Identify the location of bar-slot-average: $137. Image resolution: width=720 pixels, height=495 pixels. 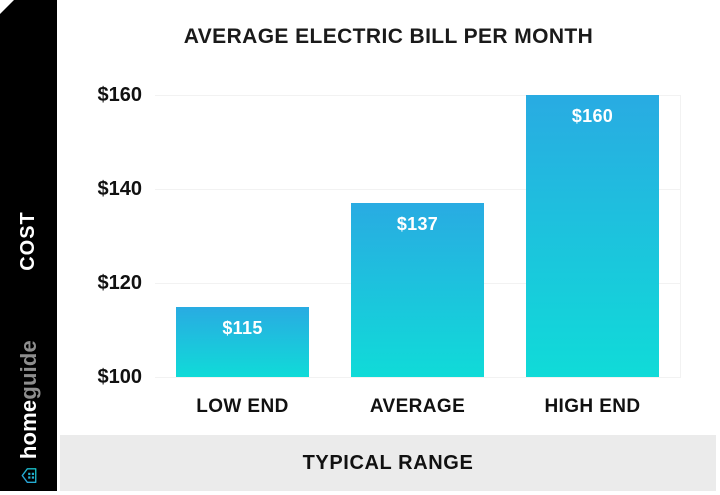
(417, 236).